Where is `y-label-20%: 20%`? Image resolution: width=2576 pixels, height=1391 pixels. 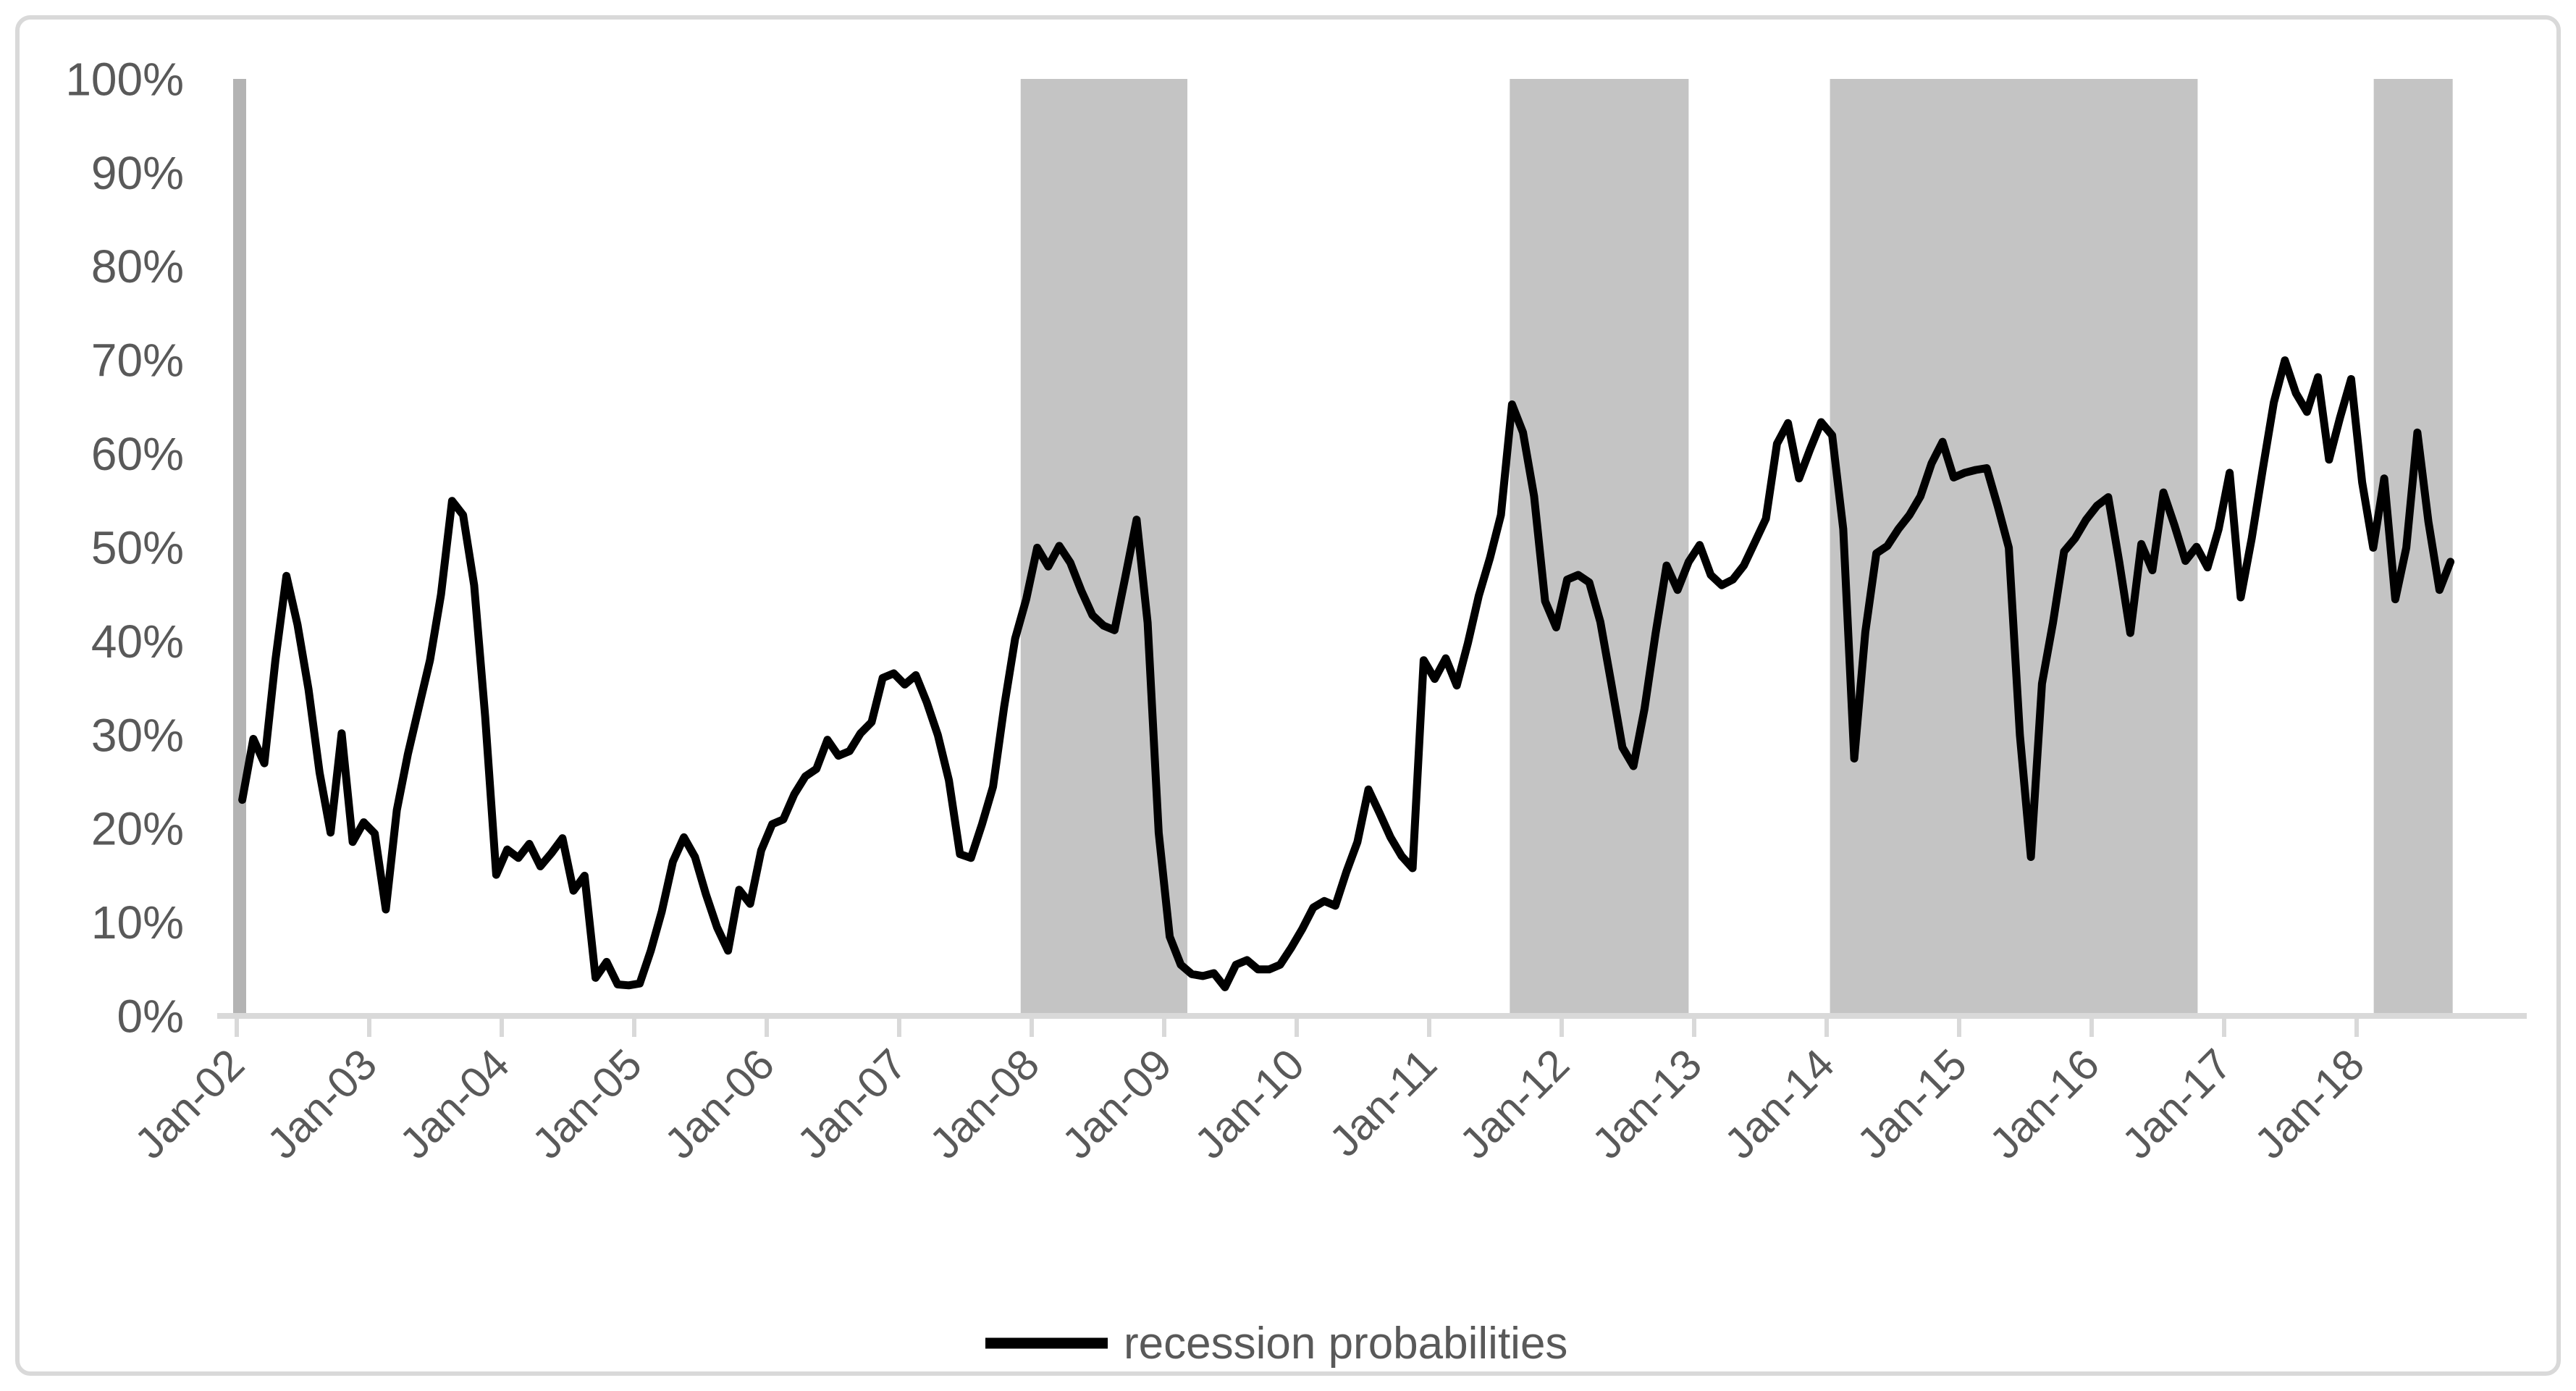 y-label-20%: 20% is located at coordinates (137, 829).